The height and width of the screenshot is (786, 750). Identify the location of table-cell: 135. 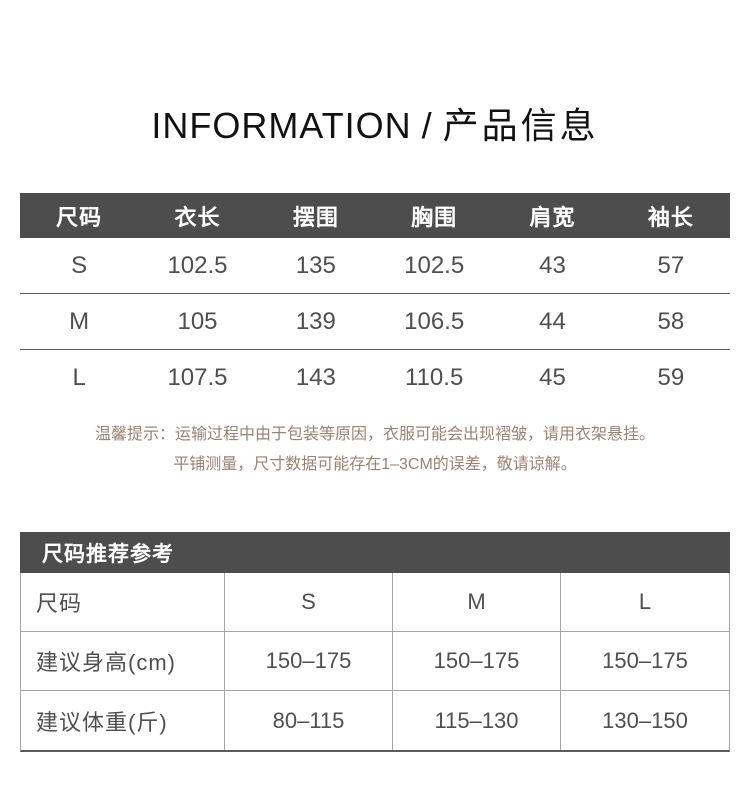
(315, 265).